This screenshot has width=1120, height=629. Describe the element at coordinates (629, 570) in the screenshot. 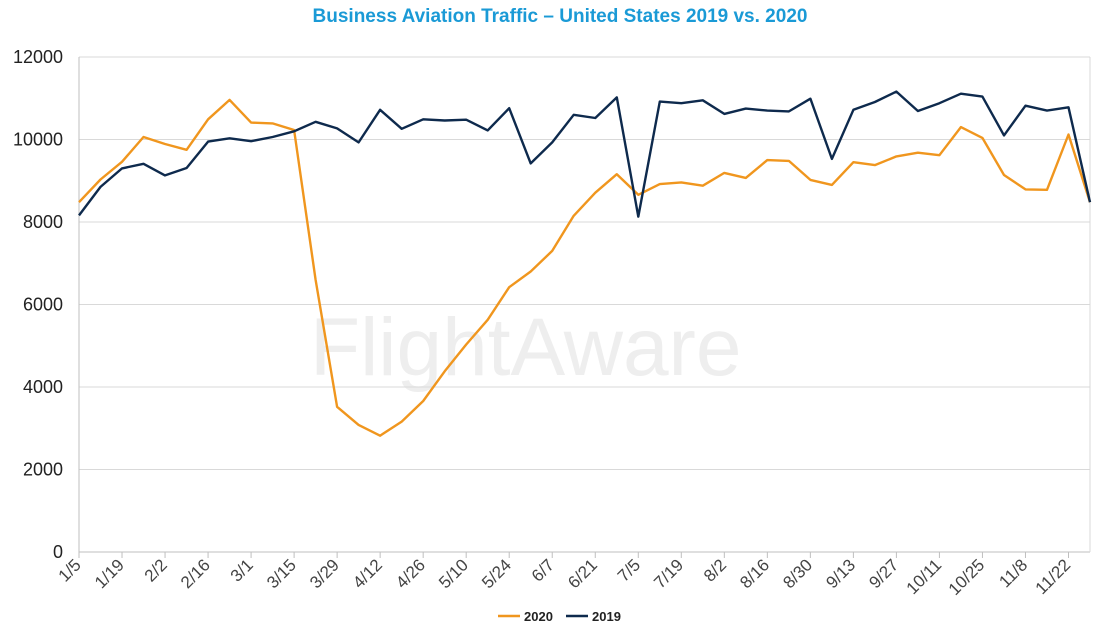

I see `x-tick-label: 7/5` at that location.